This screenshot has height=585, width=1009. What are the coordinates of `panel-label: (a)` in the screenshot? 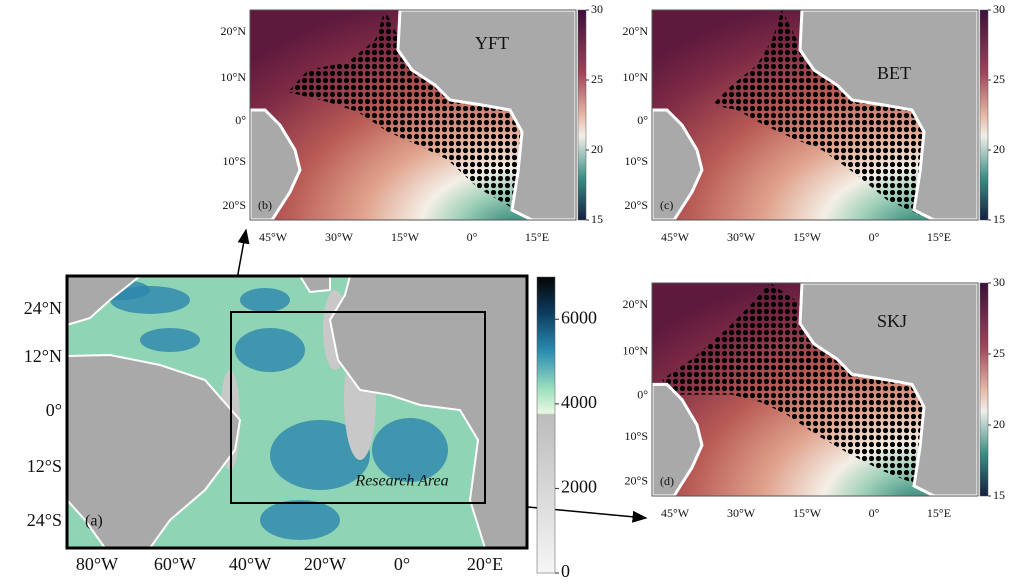 It's located at (94, 521).